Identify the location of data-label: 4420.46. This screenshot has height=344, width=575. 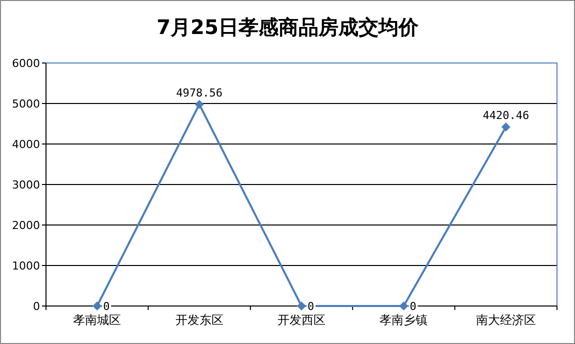
(506, 115).